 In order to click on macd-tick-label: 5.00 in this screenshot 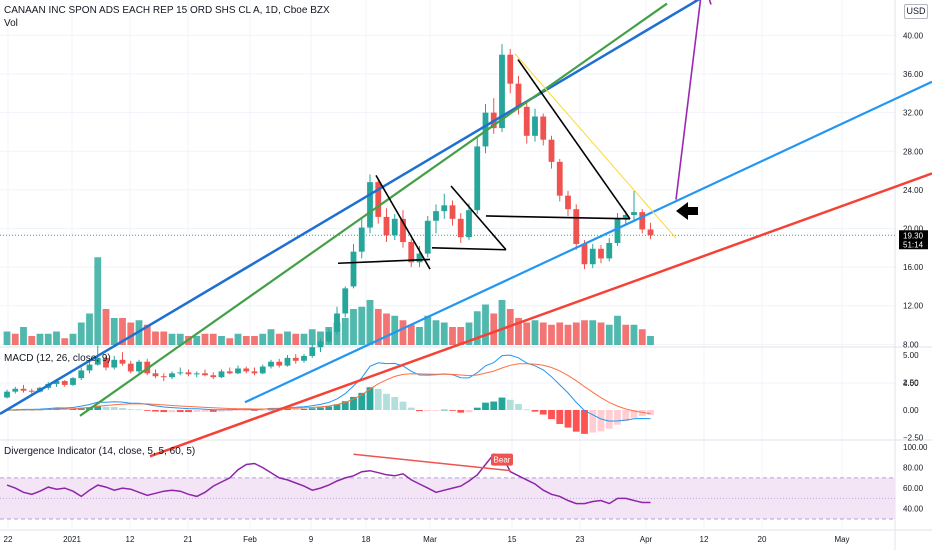, I will do `click(911, 355)`.